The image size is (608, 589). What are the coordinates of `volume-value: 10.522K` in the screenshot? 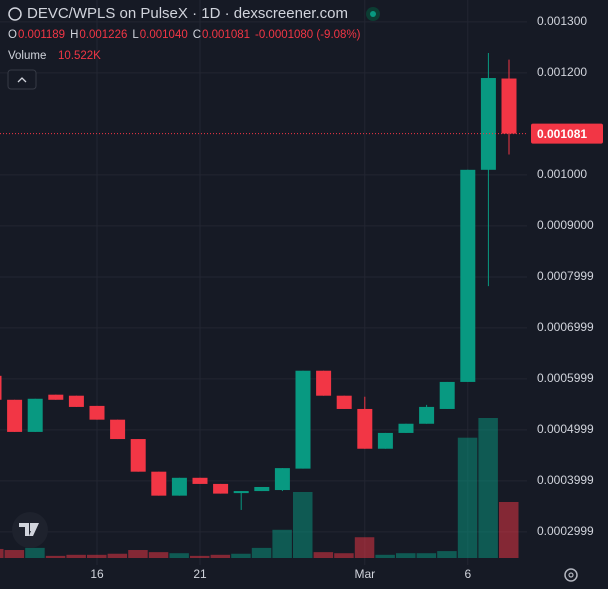 It's located at (79, 56).